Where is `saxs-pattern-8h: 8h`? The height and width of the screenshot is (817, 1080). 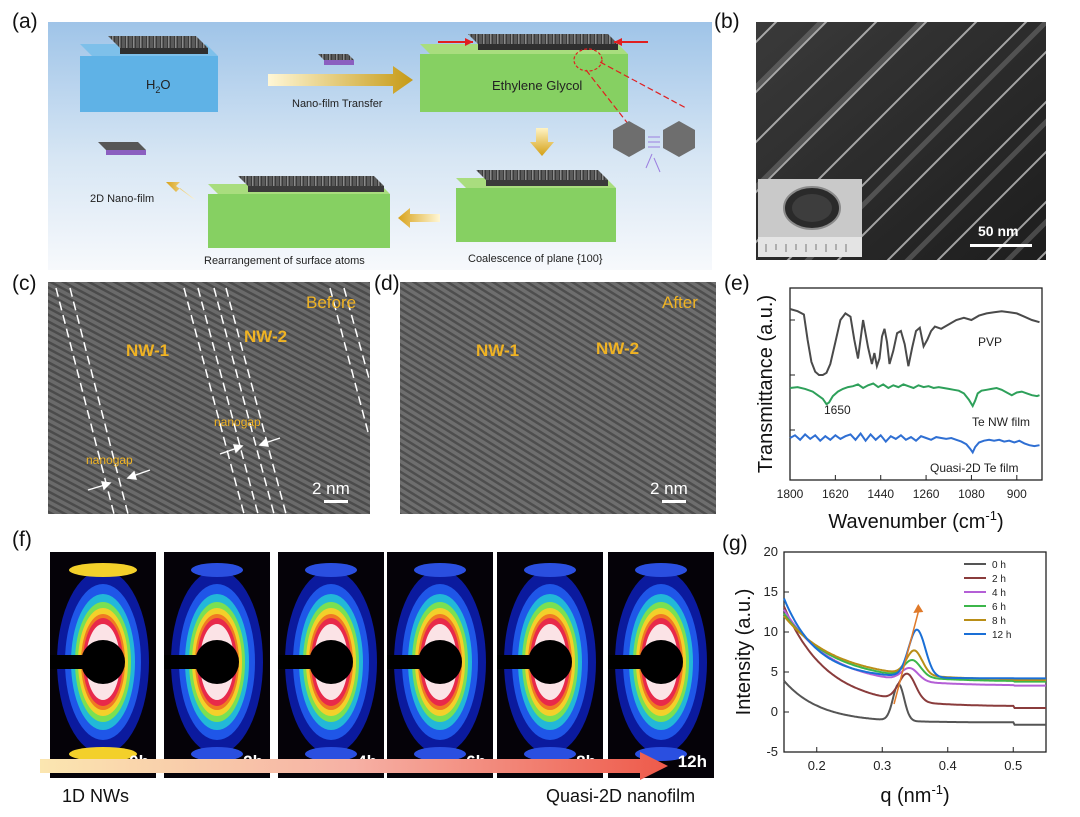 saxs-pattern-8h: 8h is located at coordinates (550, 665).